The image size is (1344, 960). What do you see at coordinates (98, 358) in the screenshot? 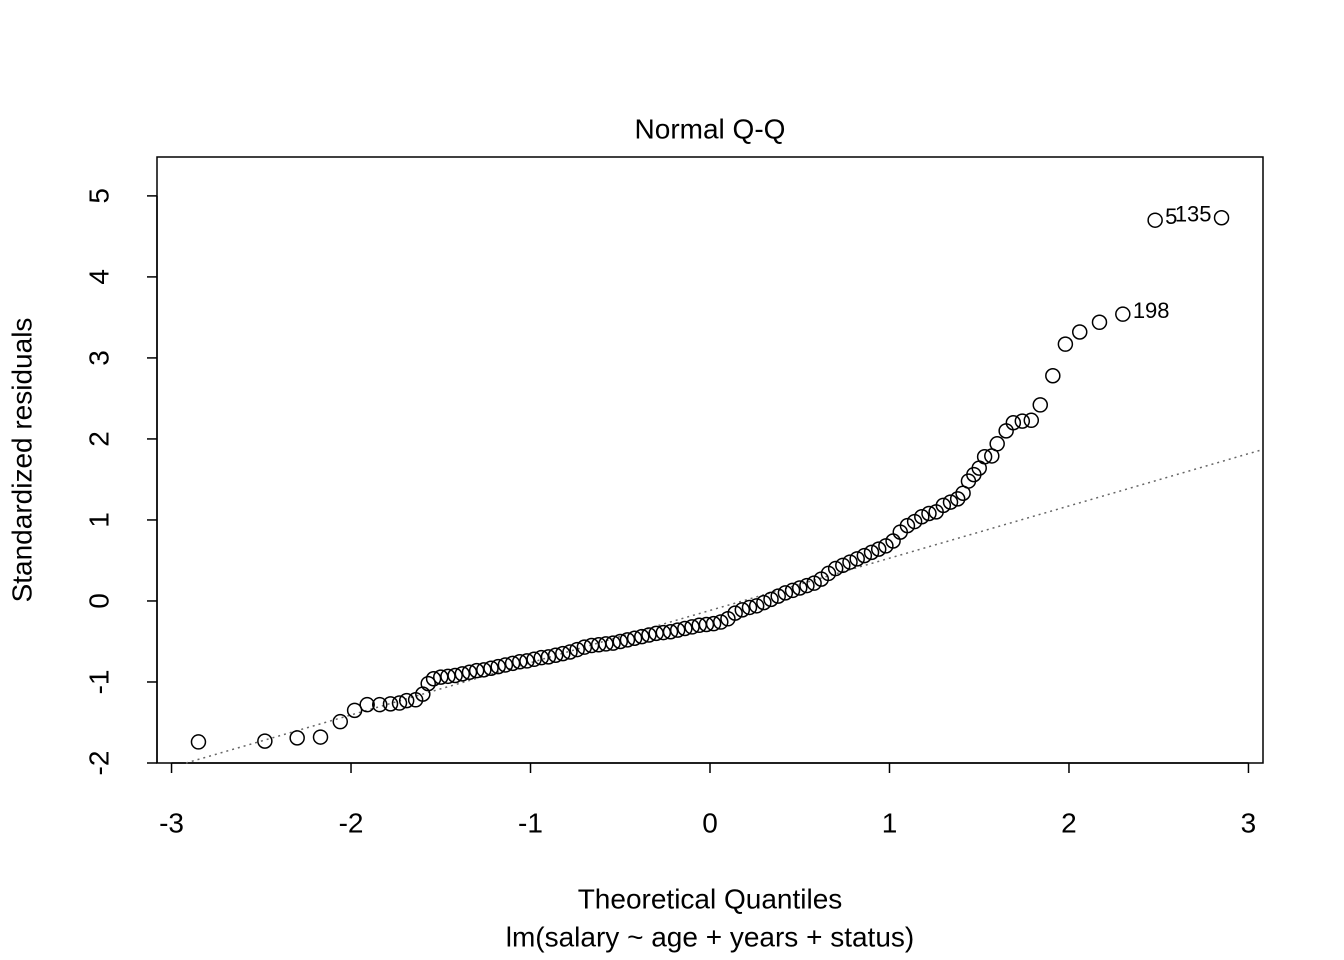
I see `y-tick-label: 3` at bounding box center [98, 358].